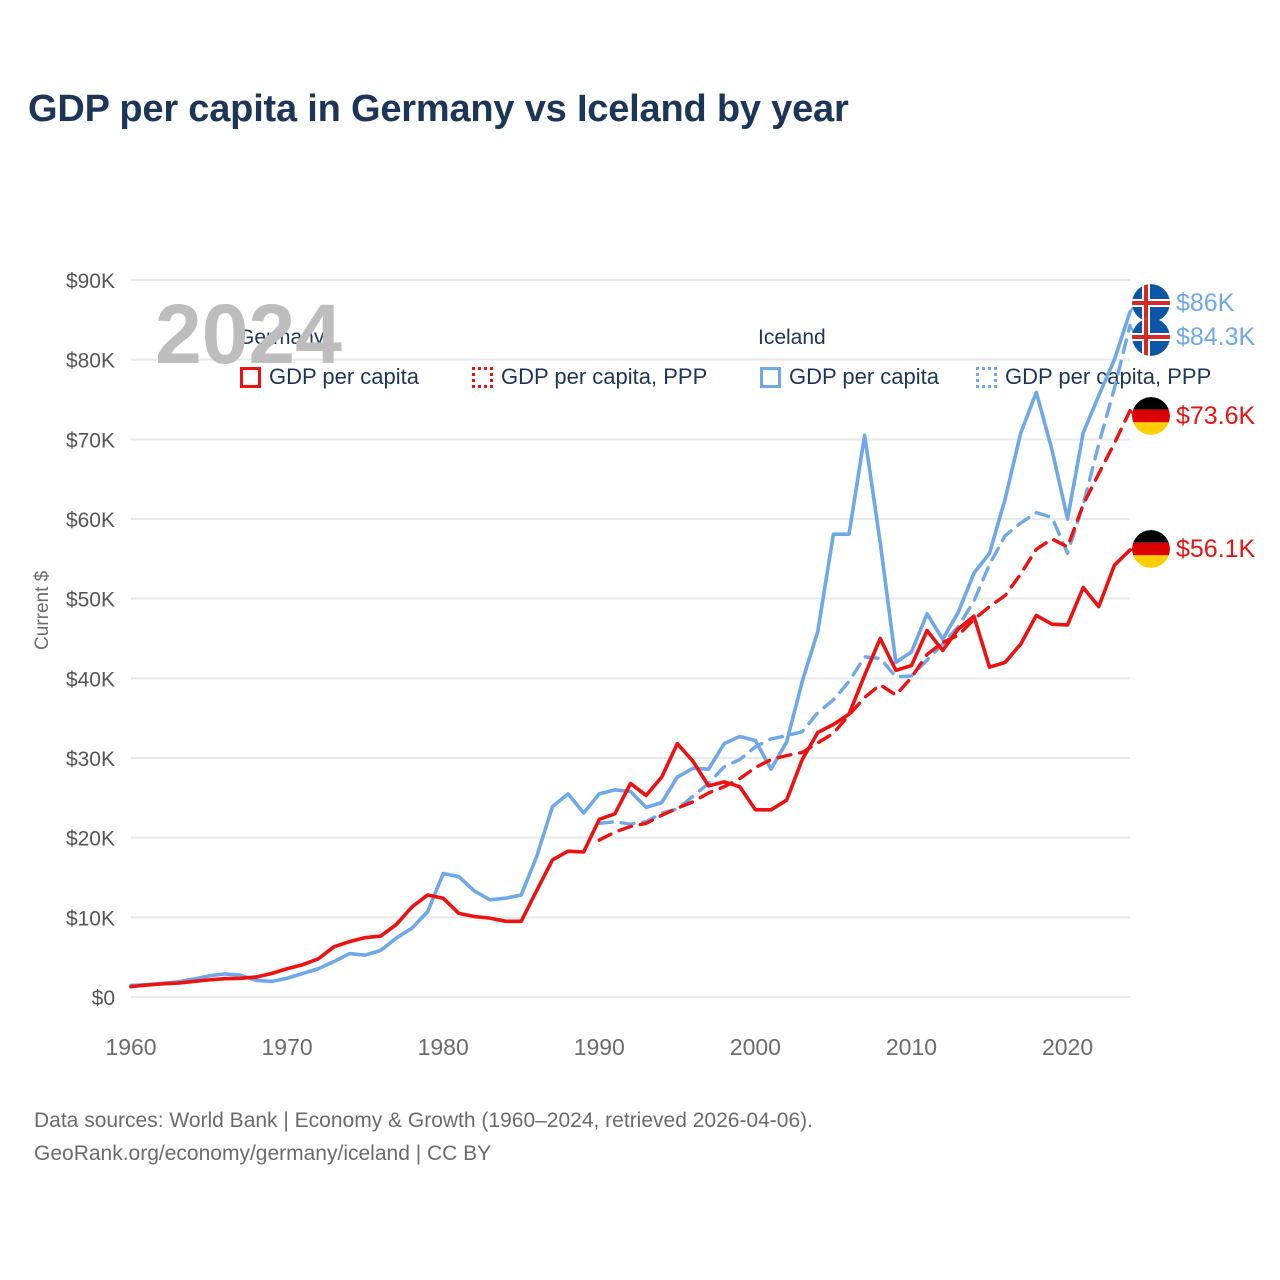 The width and height of the screenshot is (1280, 1280). I want to click on legend-swatch-dotted-blue-icon, so click(986, 377).